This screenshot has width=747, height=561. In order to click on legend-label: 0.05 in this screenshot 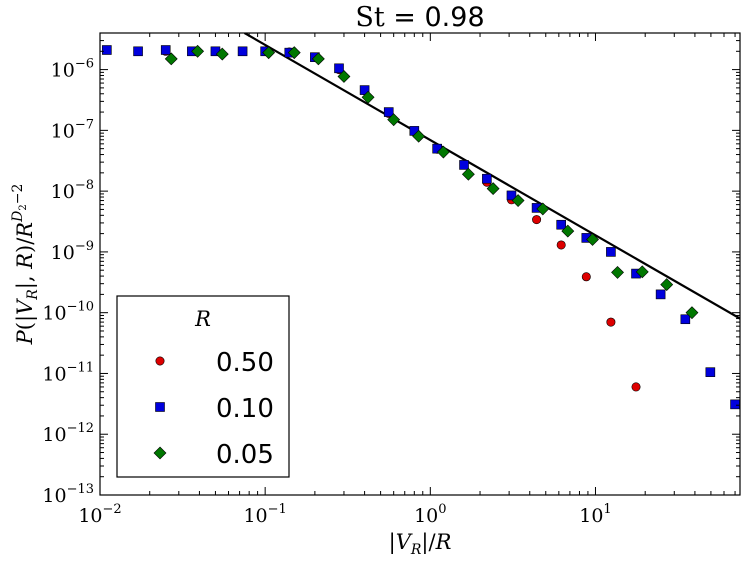, I will do `click(245, 455)`.